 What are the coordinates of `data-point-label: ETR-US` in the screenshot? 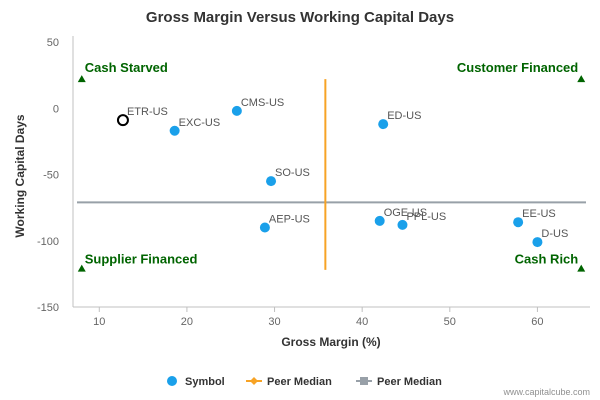 It's located at (147, 112).